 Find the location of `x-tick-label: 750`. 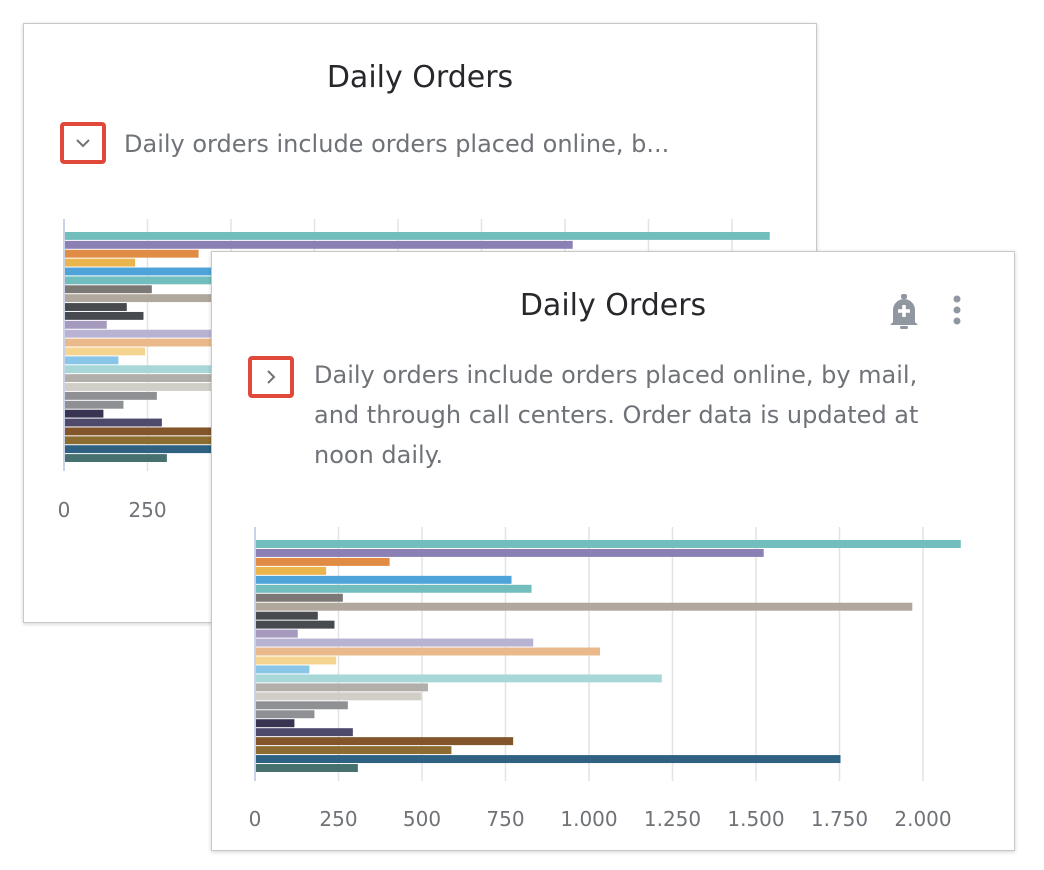

x-tick-label: 750 is located at coordinates (505, 819).